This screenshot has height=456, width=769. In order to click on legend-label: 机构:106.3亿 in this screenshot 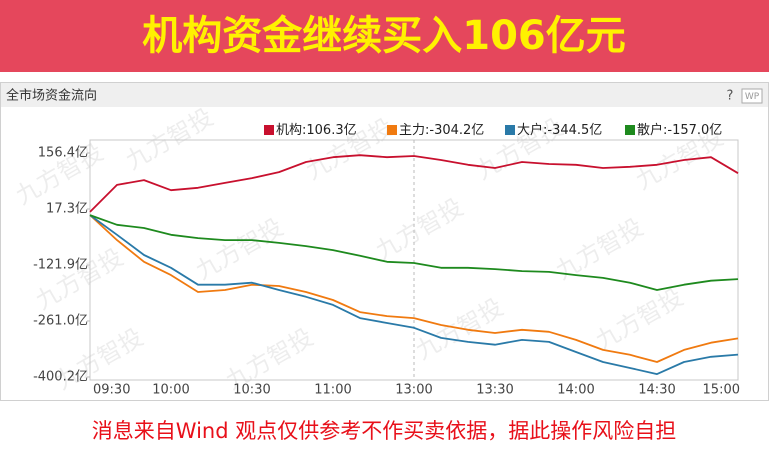, I will do `click(316, 130)`.